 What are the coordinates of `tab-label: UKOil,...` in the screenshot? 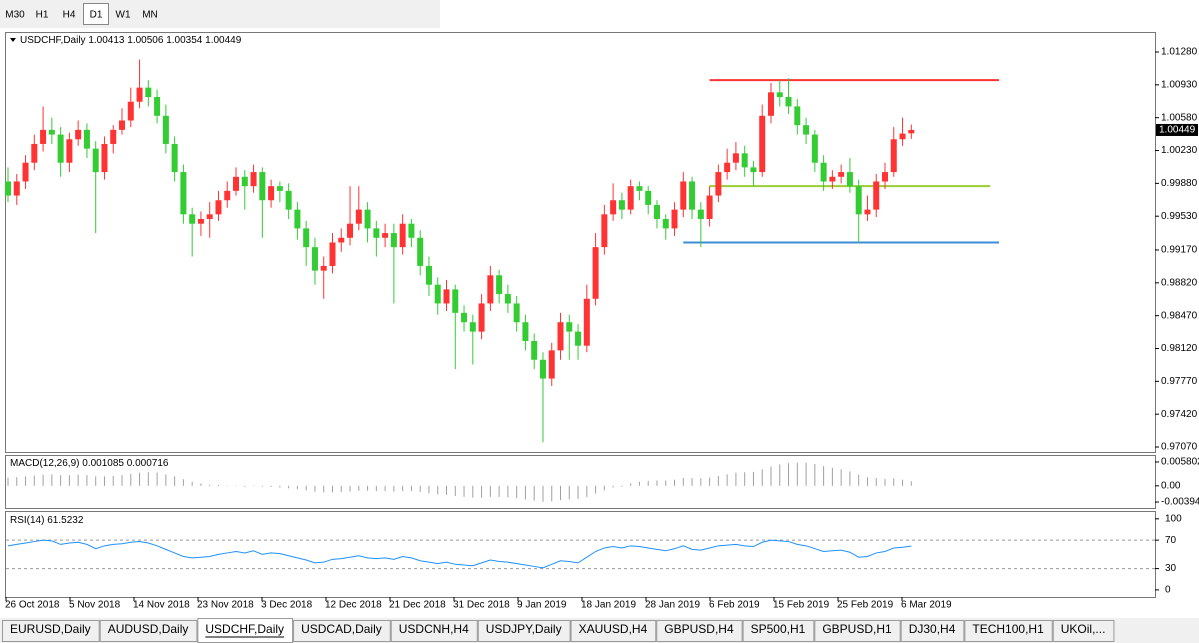 It's located at (1083, 629).